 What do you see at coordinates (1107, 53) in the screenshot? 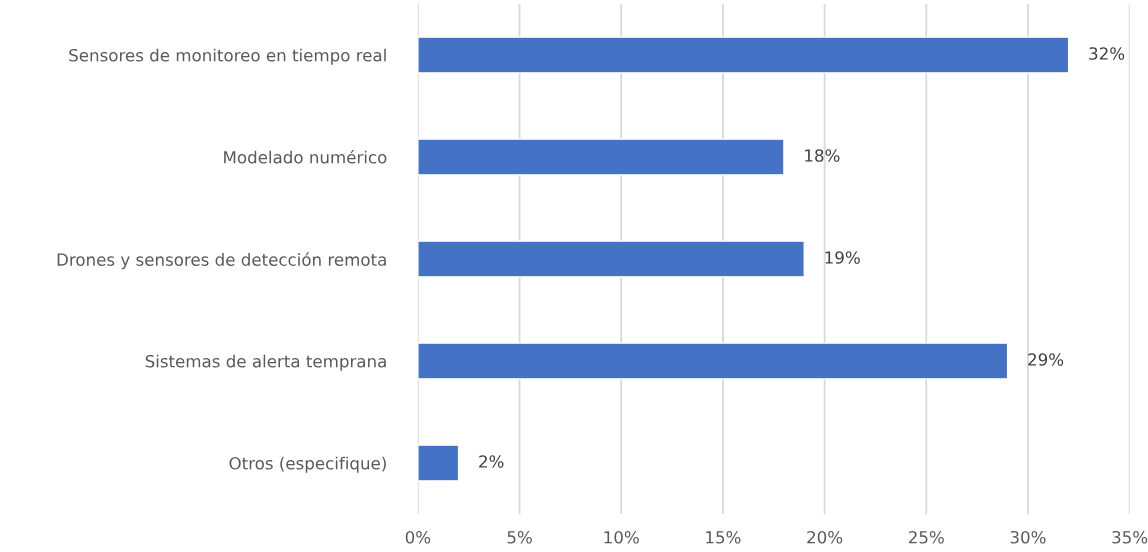
I see `data-label: 32%` at bounding box center [1107, 53].